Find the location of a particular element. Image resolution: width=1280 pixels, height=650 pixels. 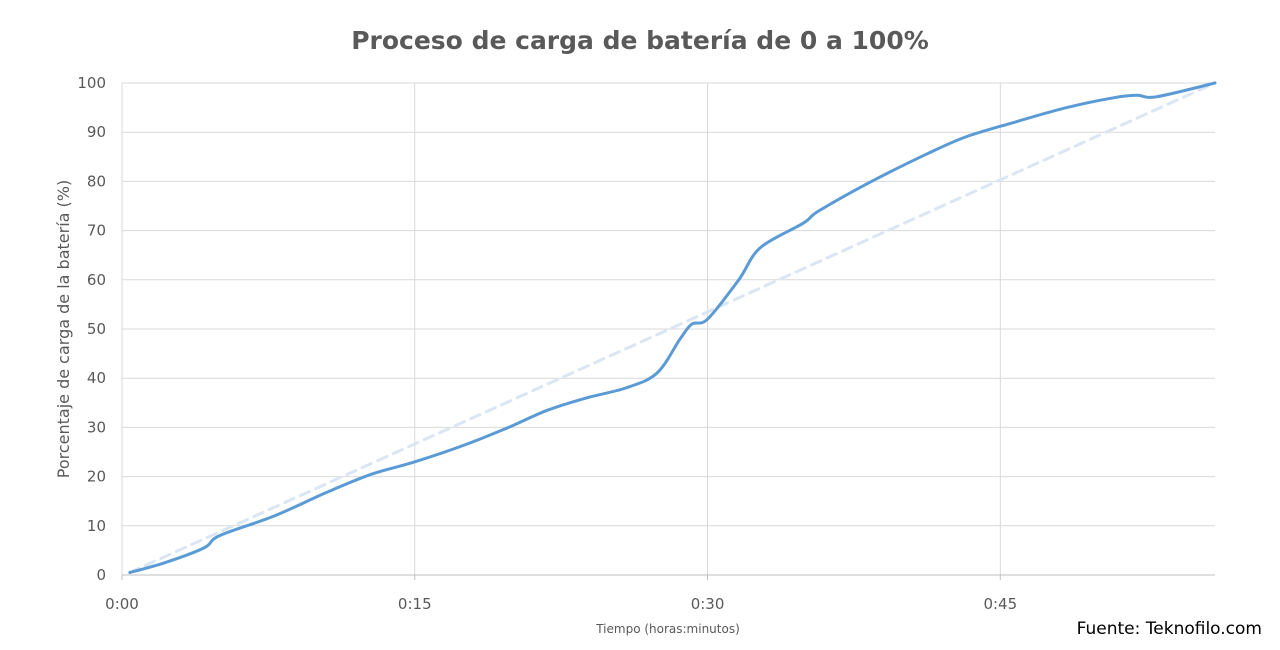

y-tick-label: 50 is located at coordinates (96, 329).